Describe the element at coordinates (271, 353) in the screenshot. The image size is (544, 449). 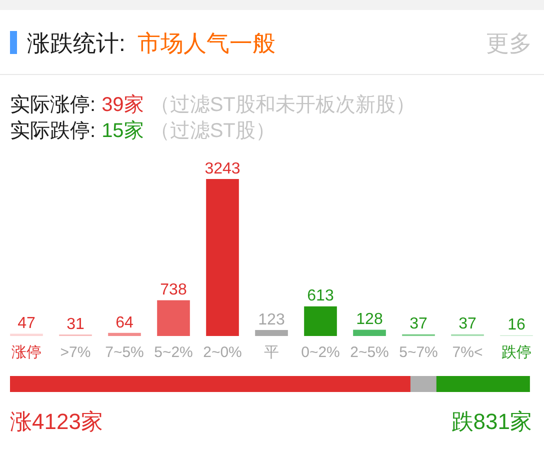
I see `x-tick-label: 平` at that location.